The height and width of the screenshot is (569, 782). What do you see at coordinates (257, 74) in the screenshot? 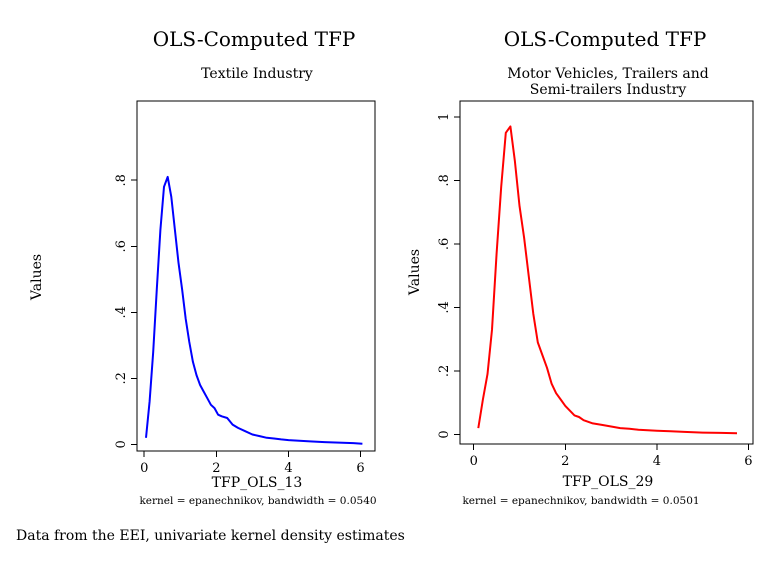
I see `chart-subtitle-line-1: Textile Industry` at bounding box center [257, 74].